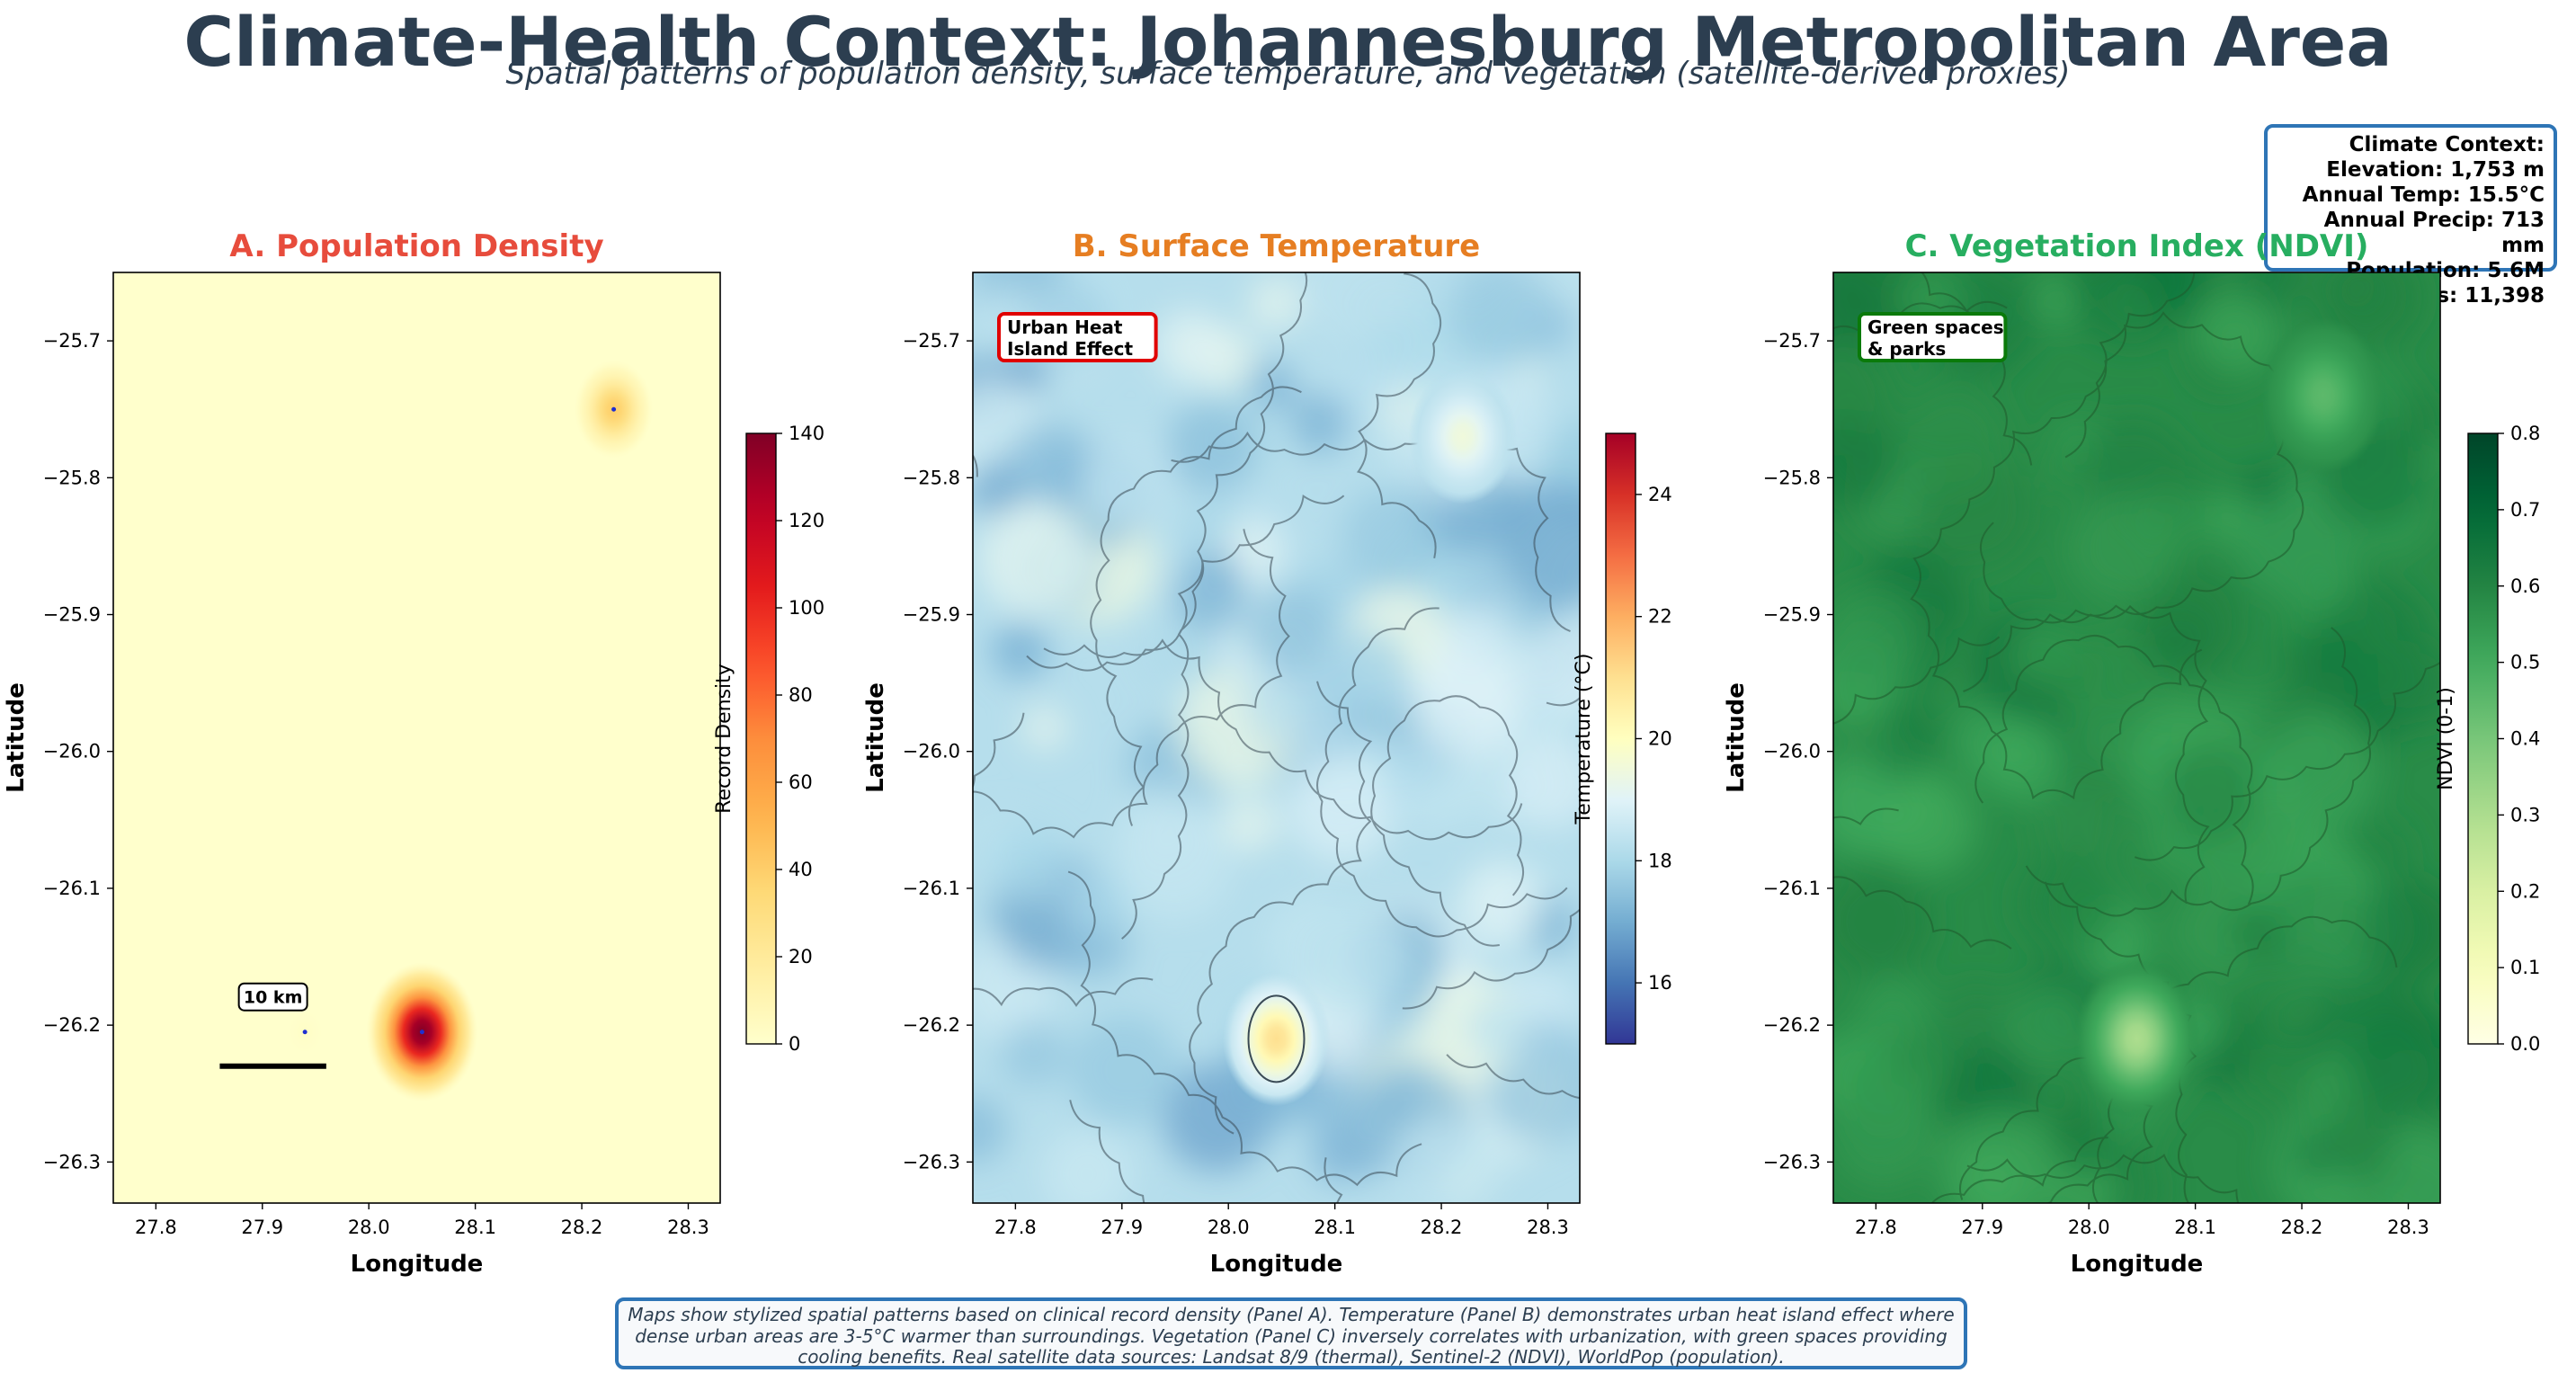 This screenshot has height=1373, width=2576. I want to click on colorbar-tick-label: 100, so click(807, 608).